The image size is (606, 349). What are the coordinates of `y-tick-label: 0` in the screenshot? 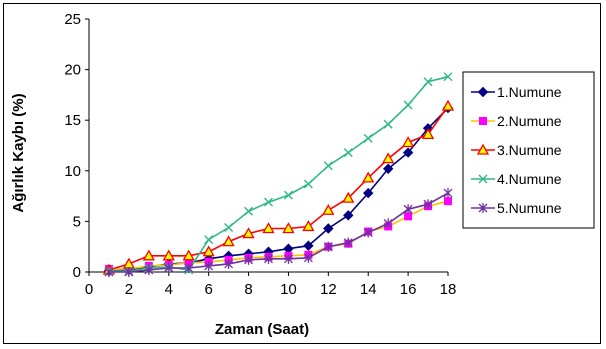 It's located at (77, 272).